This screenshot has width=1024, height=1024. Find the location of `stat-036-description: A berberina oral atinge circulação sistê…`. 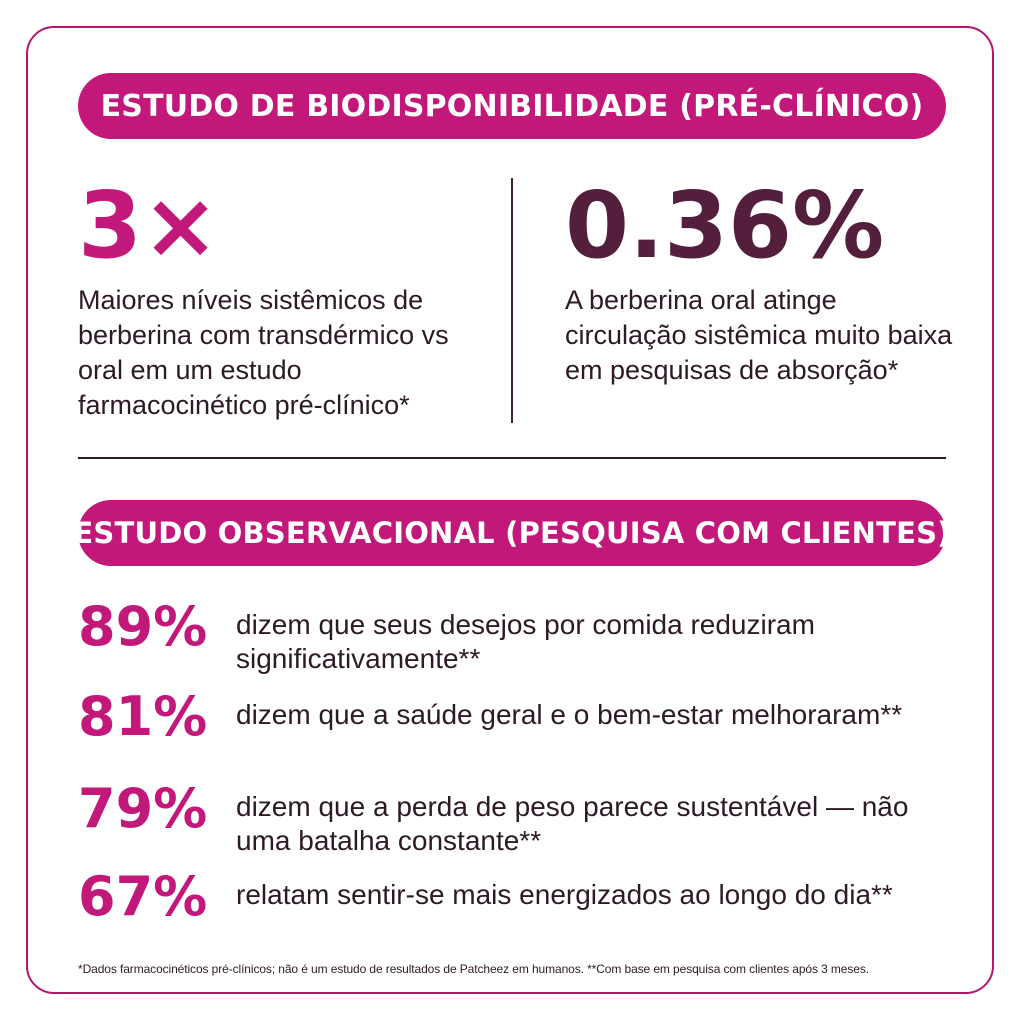

stat-036-description: A berberina oral atinge circulação sistê… is located at coordinates (759, 335).